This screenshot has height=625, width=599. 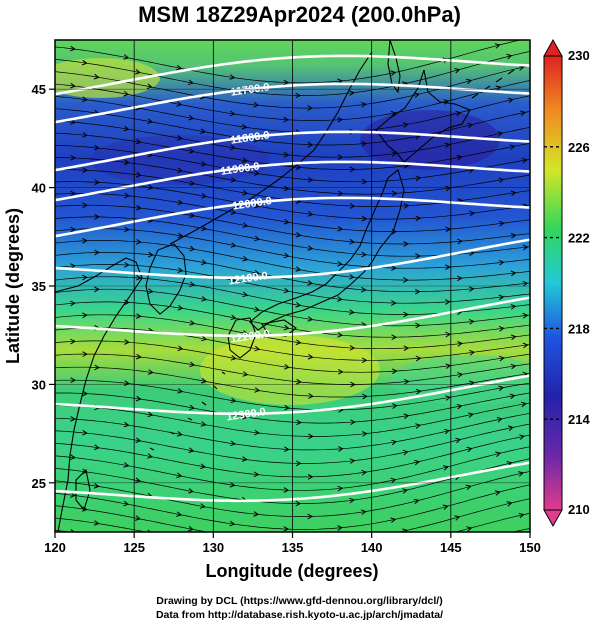 What do you see at coordinates (39, 483) in the screenshot?
I see `lat-tick-label: 25` at bounding box center [39, 483].